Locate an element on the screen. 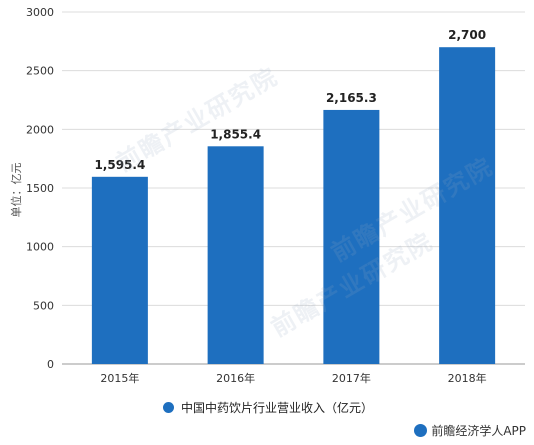 Image resolution: width=534 pixels, height=445 pixels. brand-logo-icon is located at coordinates (421, 430).